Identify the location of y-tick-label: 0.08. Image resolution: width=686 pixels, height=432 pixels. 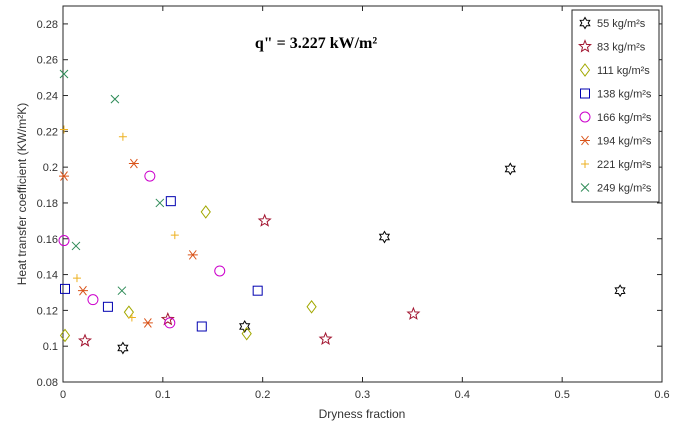
(47, 383).